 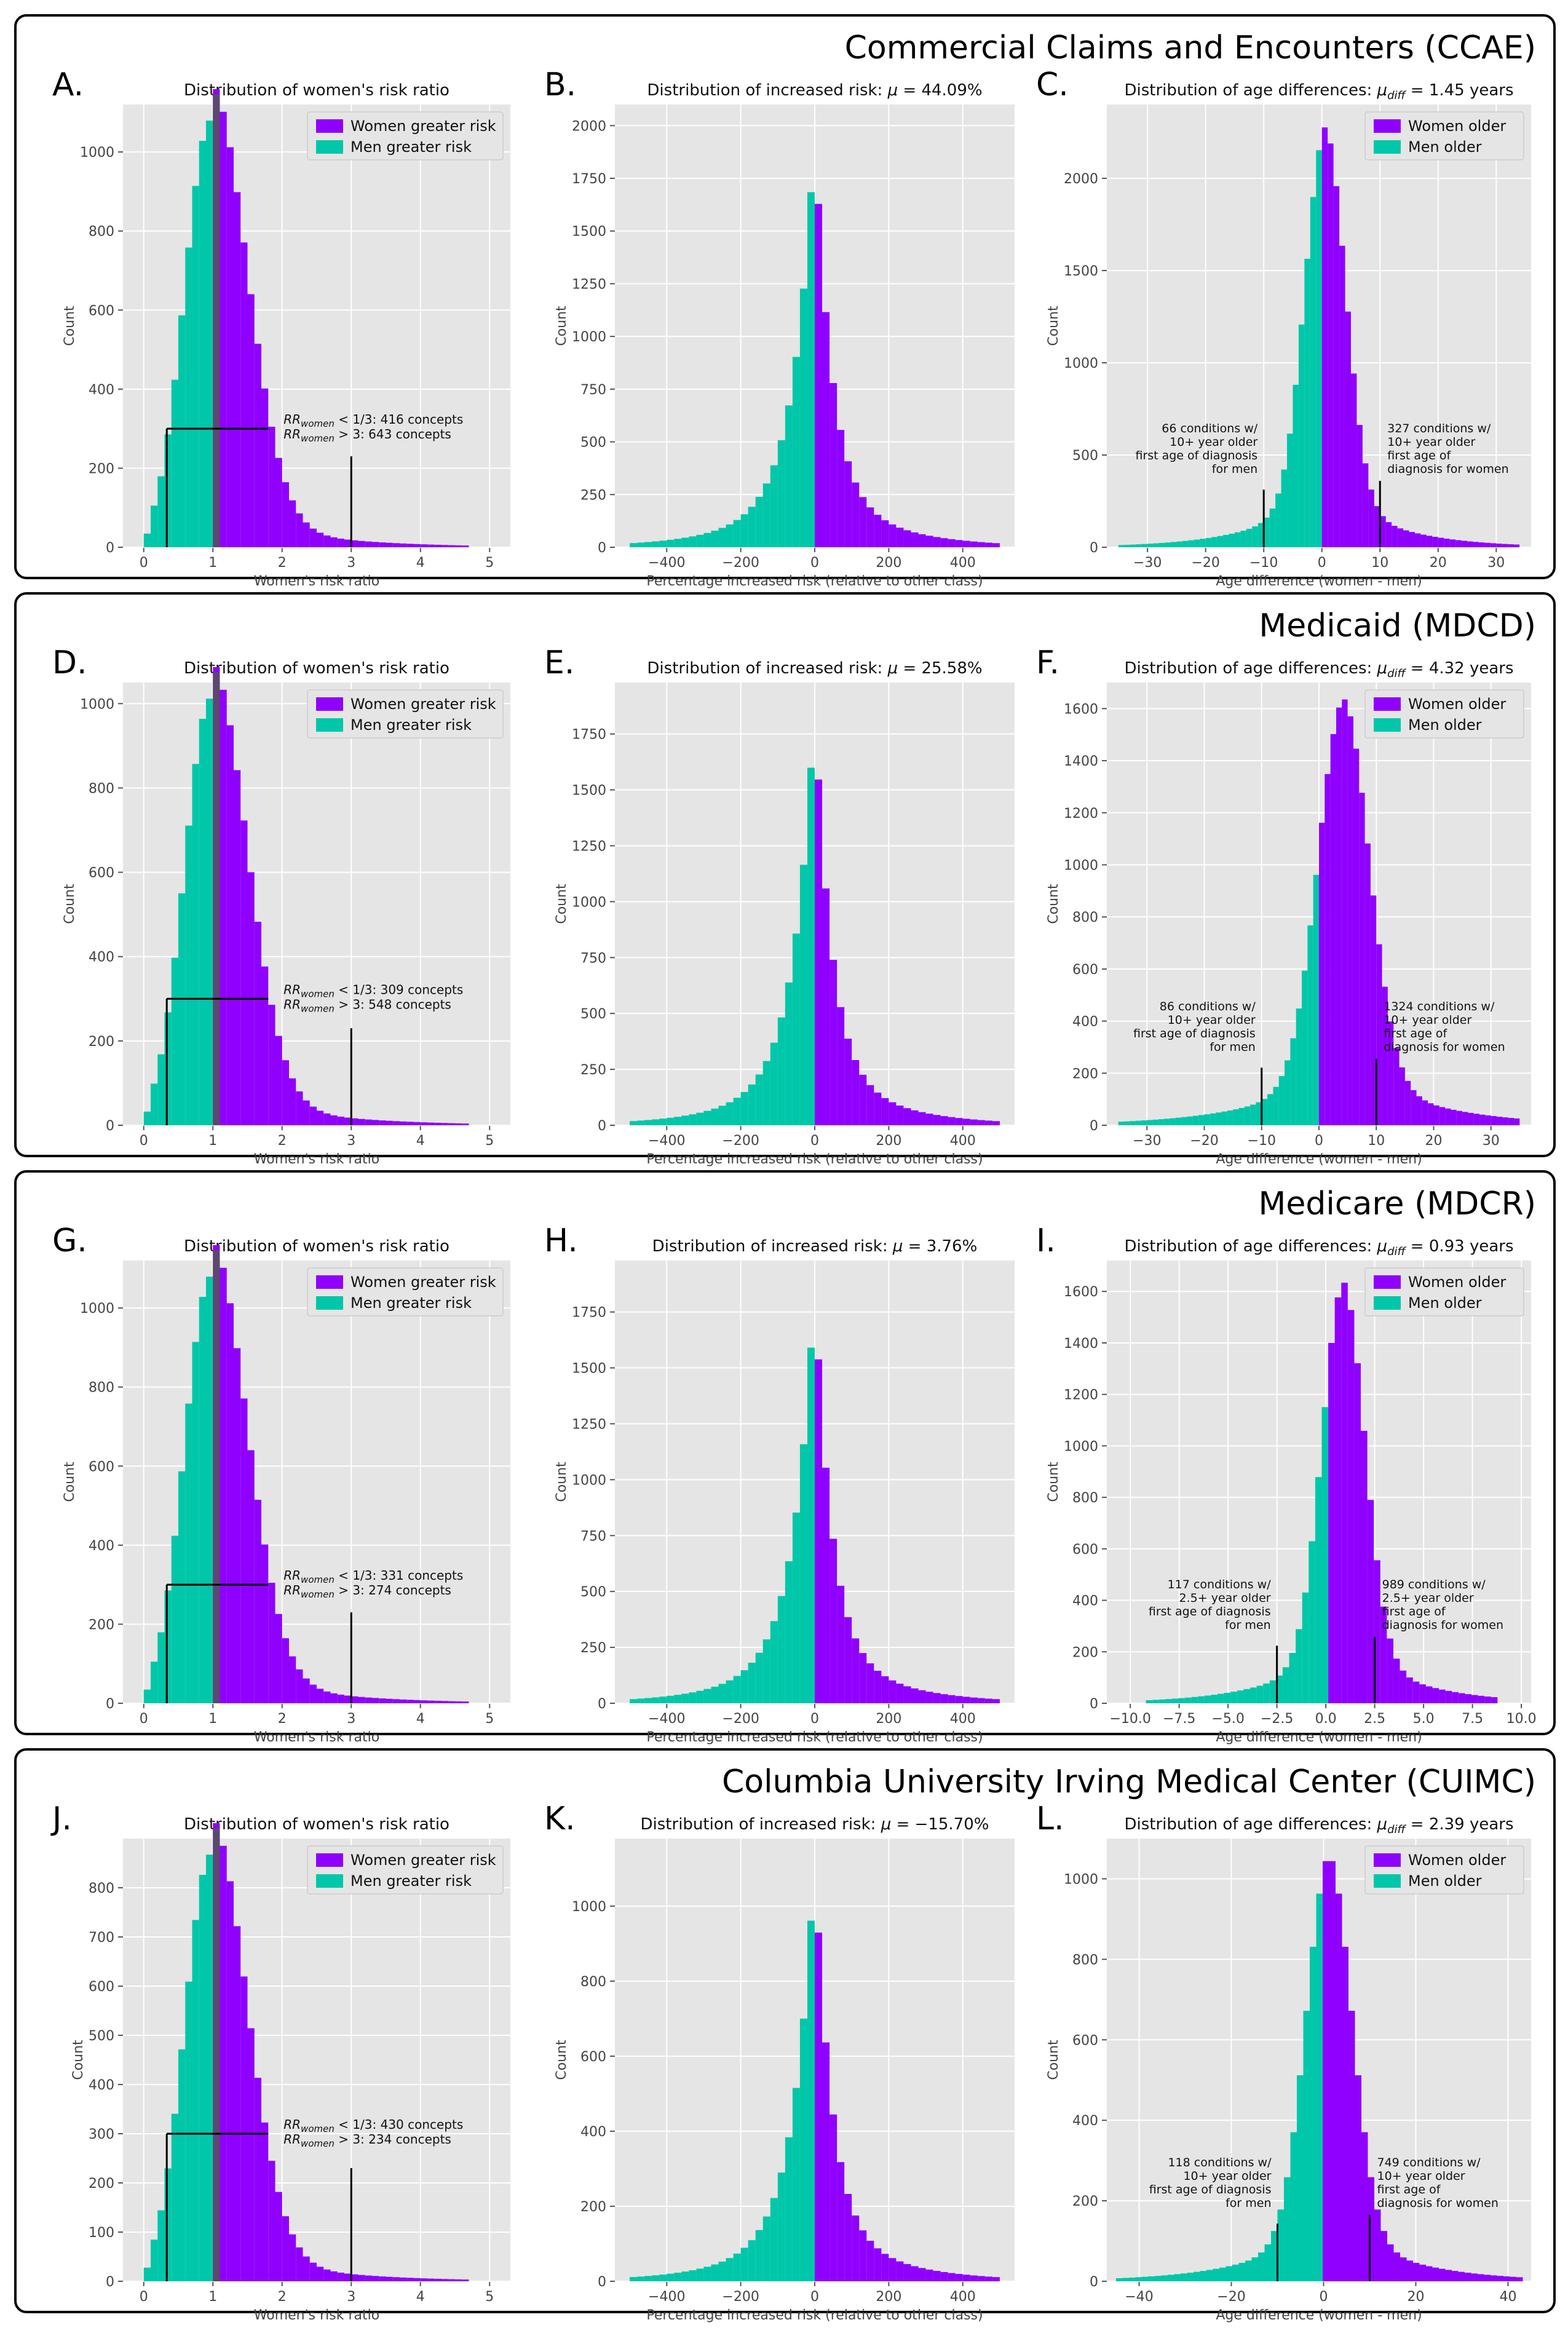 I want to click on y-tick-label: 1600, so click(x=1081, y=709).